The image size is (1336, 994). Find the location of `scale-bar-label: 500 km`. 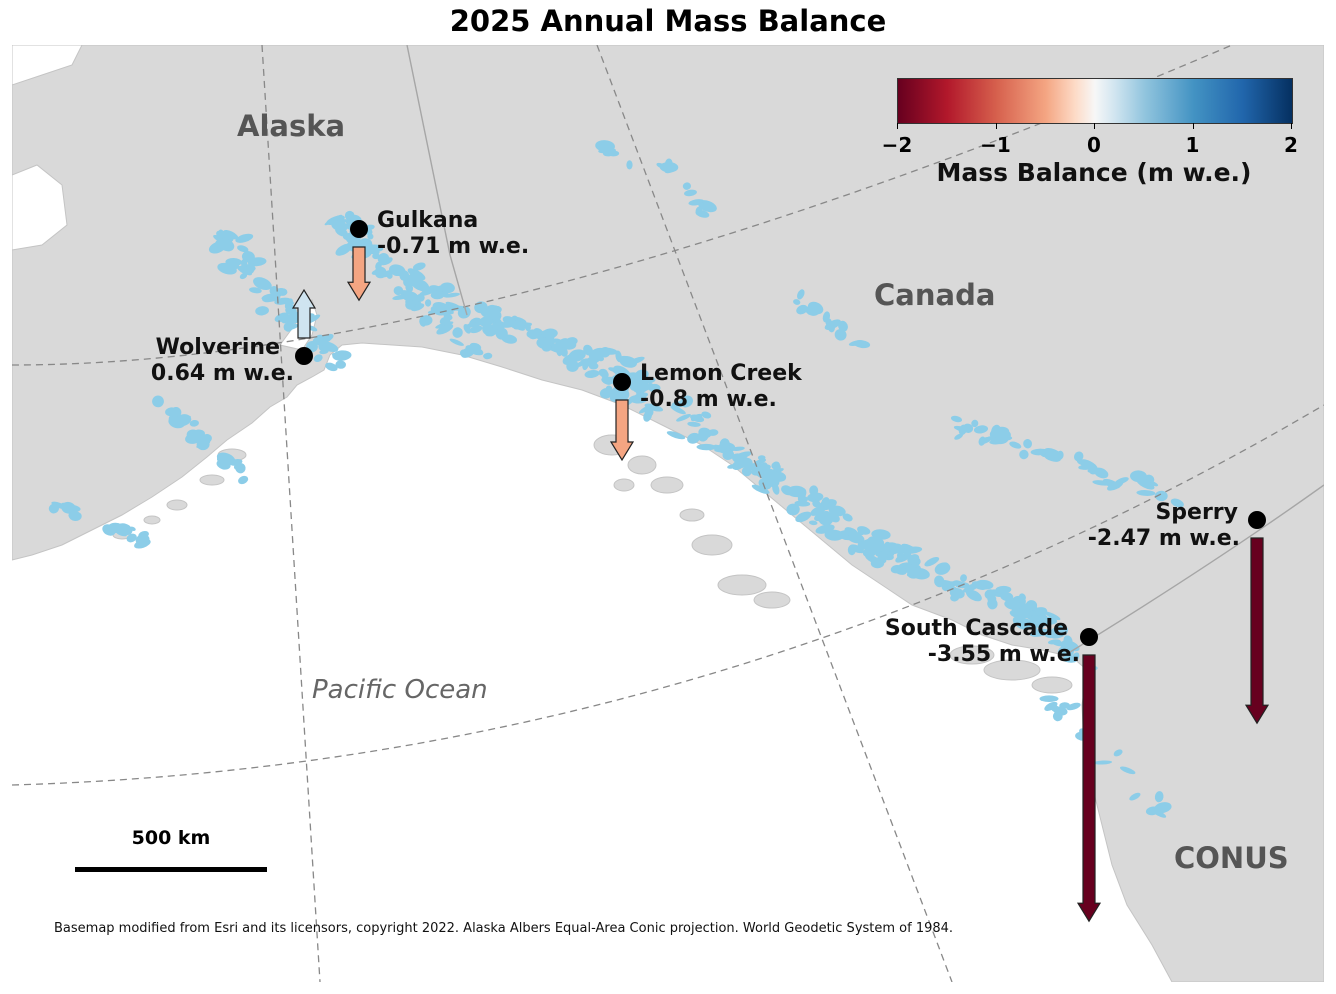

scale-bar-label: 500 km is located at coordinates (171, 838).